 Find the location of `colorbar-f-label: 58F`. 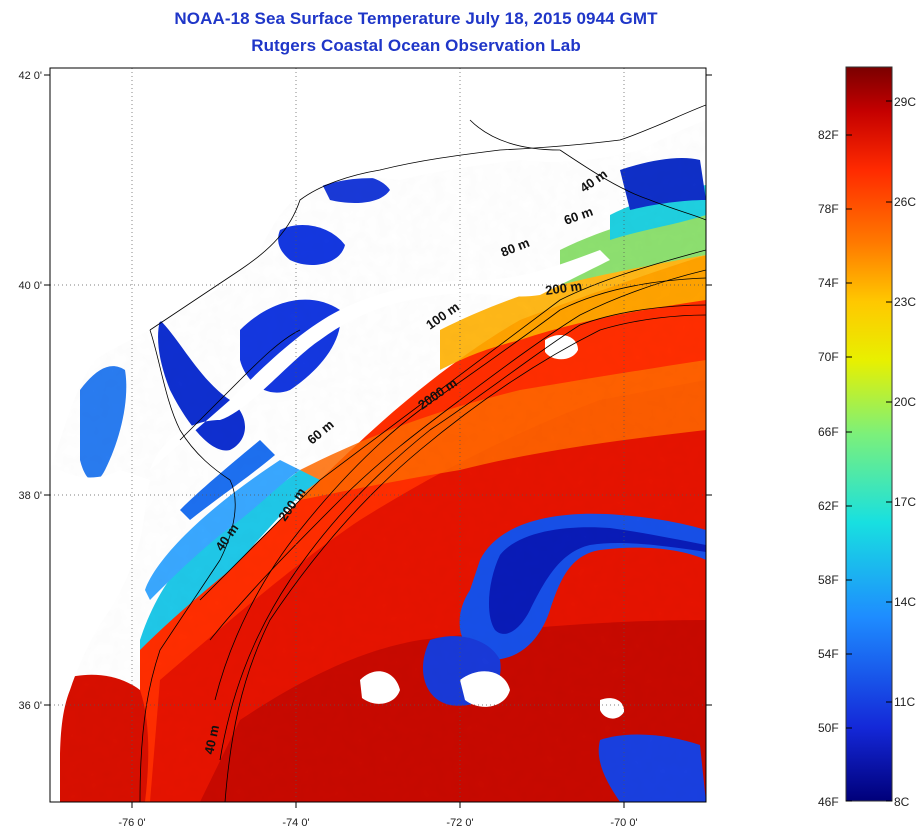

colorbar-f-label: 58F is located at coordinates (828, 580).